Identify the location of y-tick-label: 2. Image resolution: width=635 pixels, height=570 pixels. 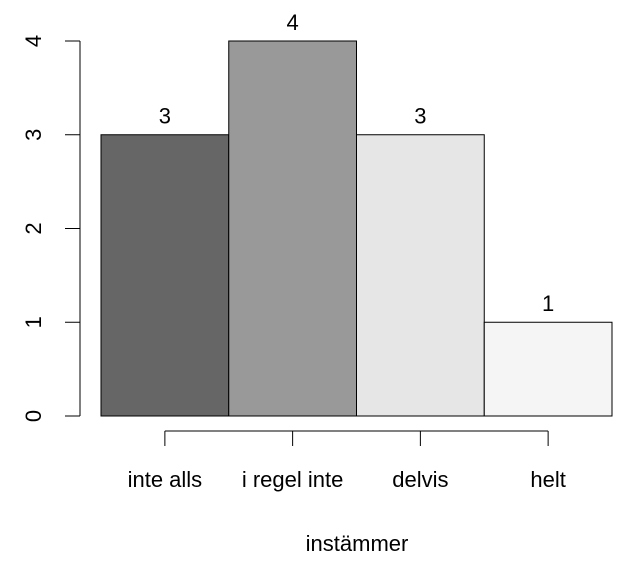
(33, 228).